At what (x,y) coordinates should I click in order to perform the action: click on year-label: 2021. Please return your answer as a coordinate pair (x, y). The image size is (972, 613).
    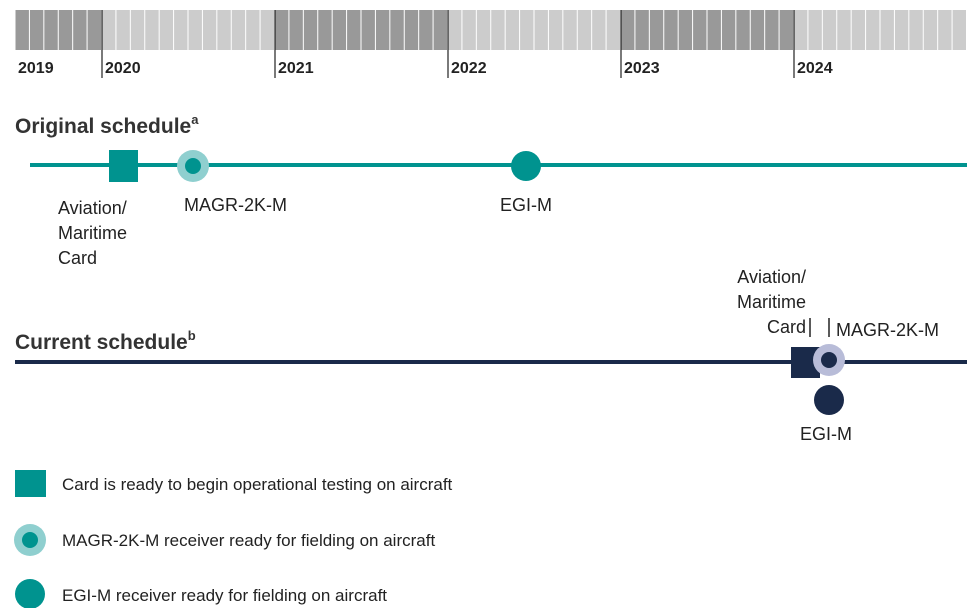
    Looking at the image, I should click on (296, 68).